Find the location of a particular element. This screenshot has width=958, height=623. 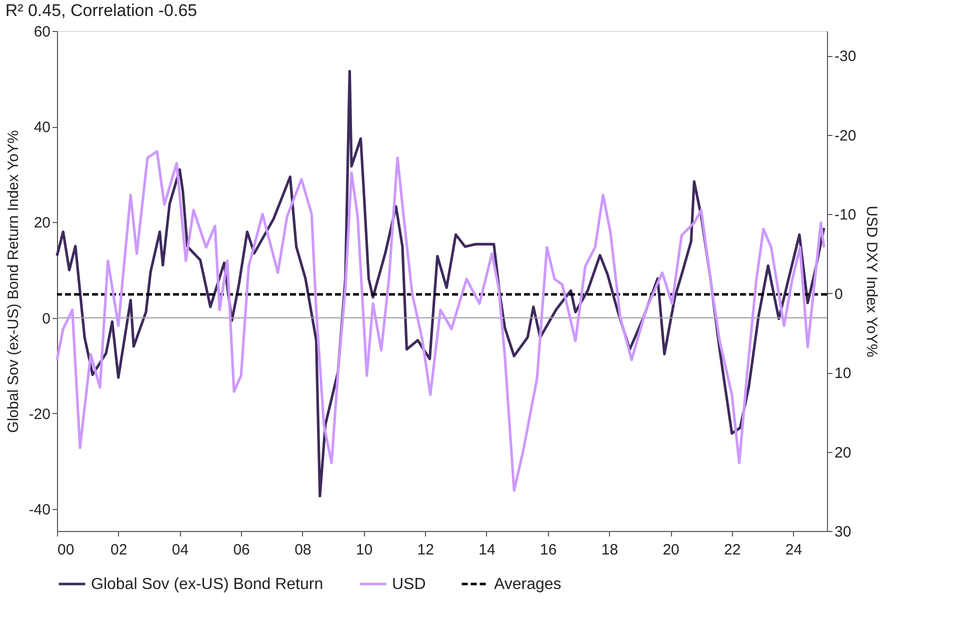

x-tick-label: 12 is located at coordinates (425, 550).